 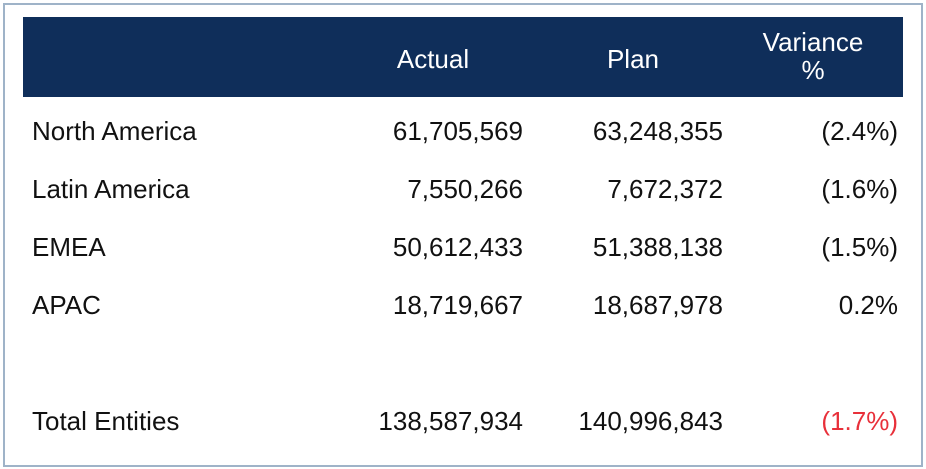 I want to click on table-row: APAC 18,719,667 18,687,978 0.2%, so click(x=463, y=305).